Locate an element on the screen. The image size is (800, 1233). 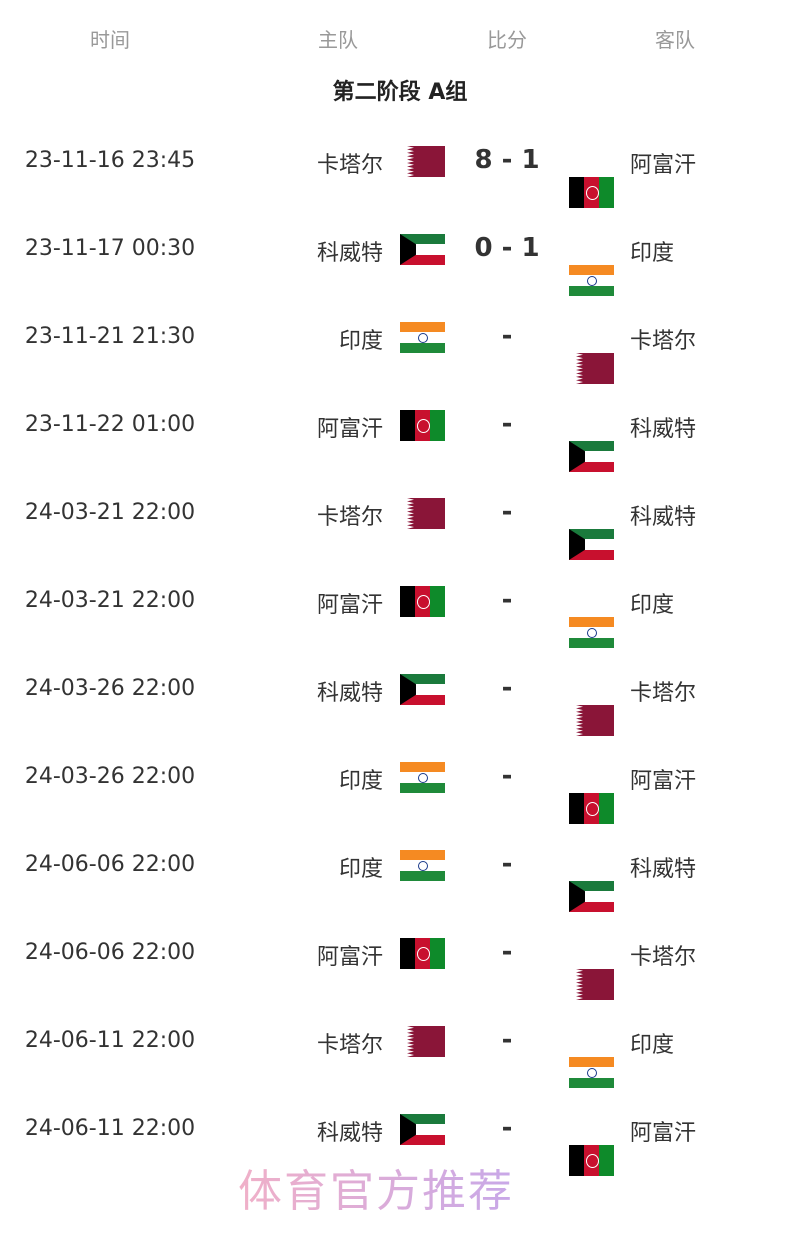
header-away: 客队 is located at coordinates (675, 40).